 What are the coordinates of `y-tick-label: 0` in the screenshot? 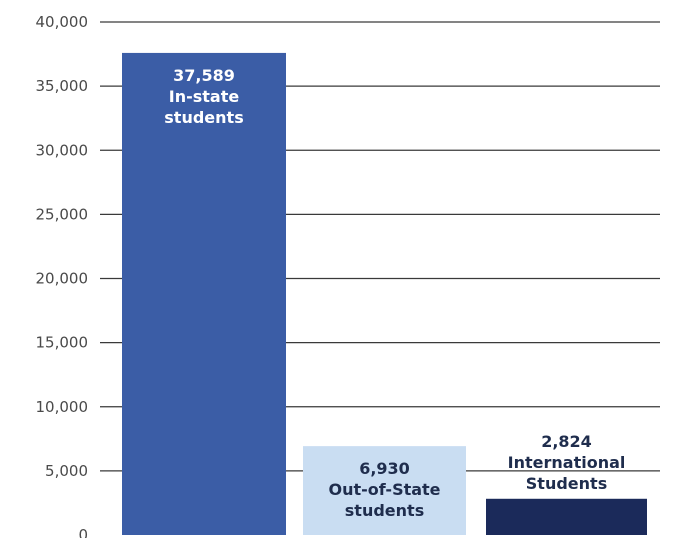 It's located at (83, 532).